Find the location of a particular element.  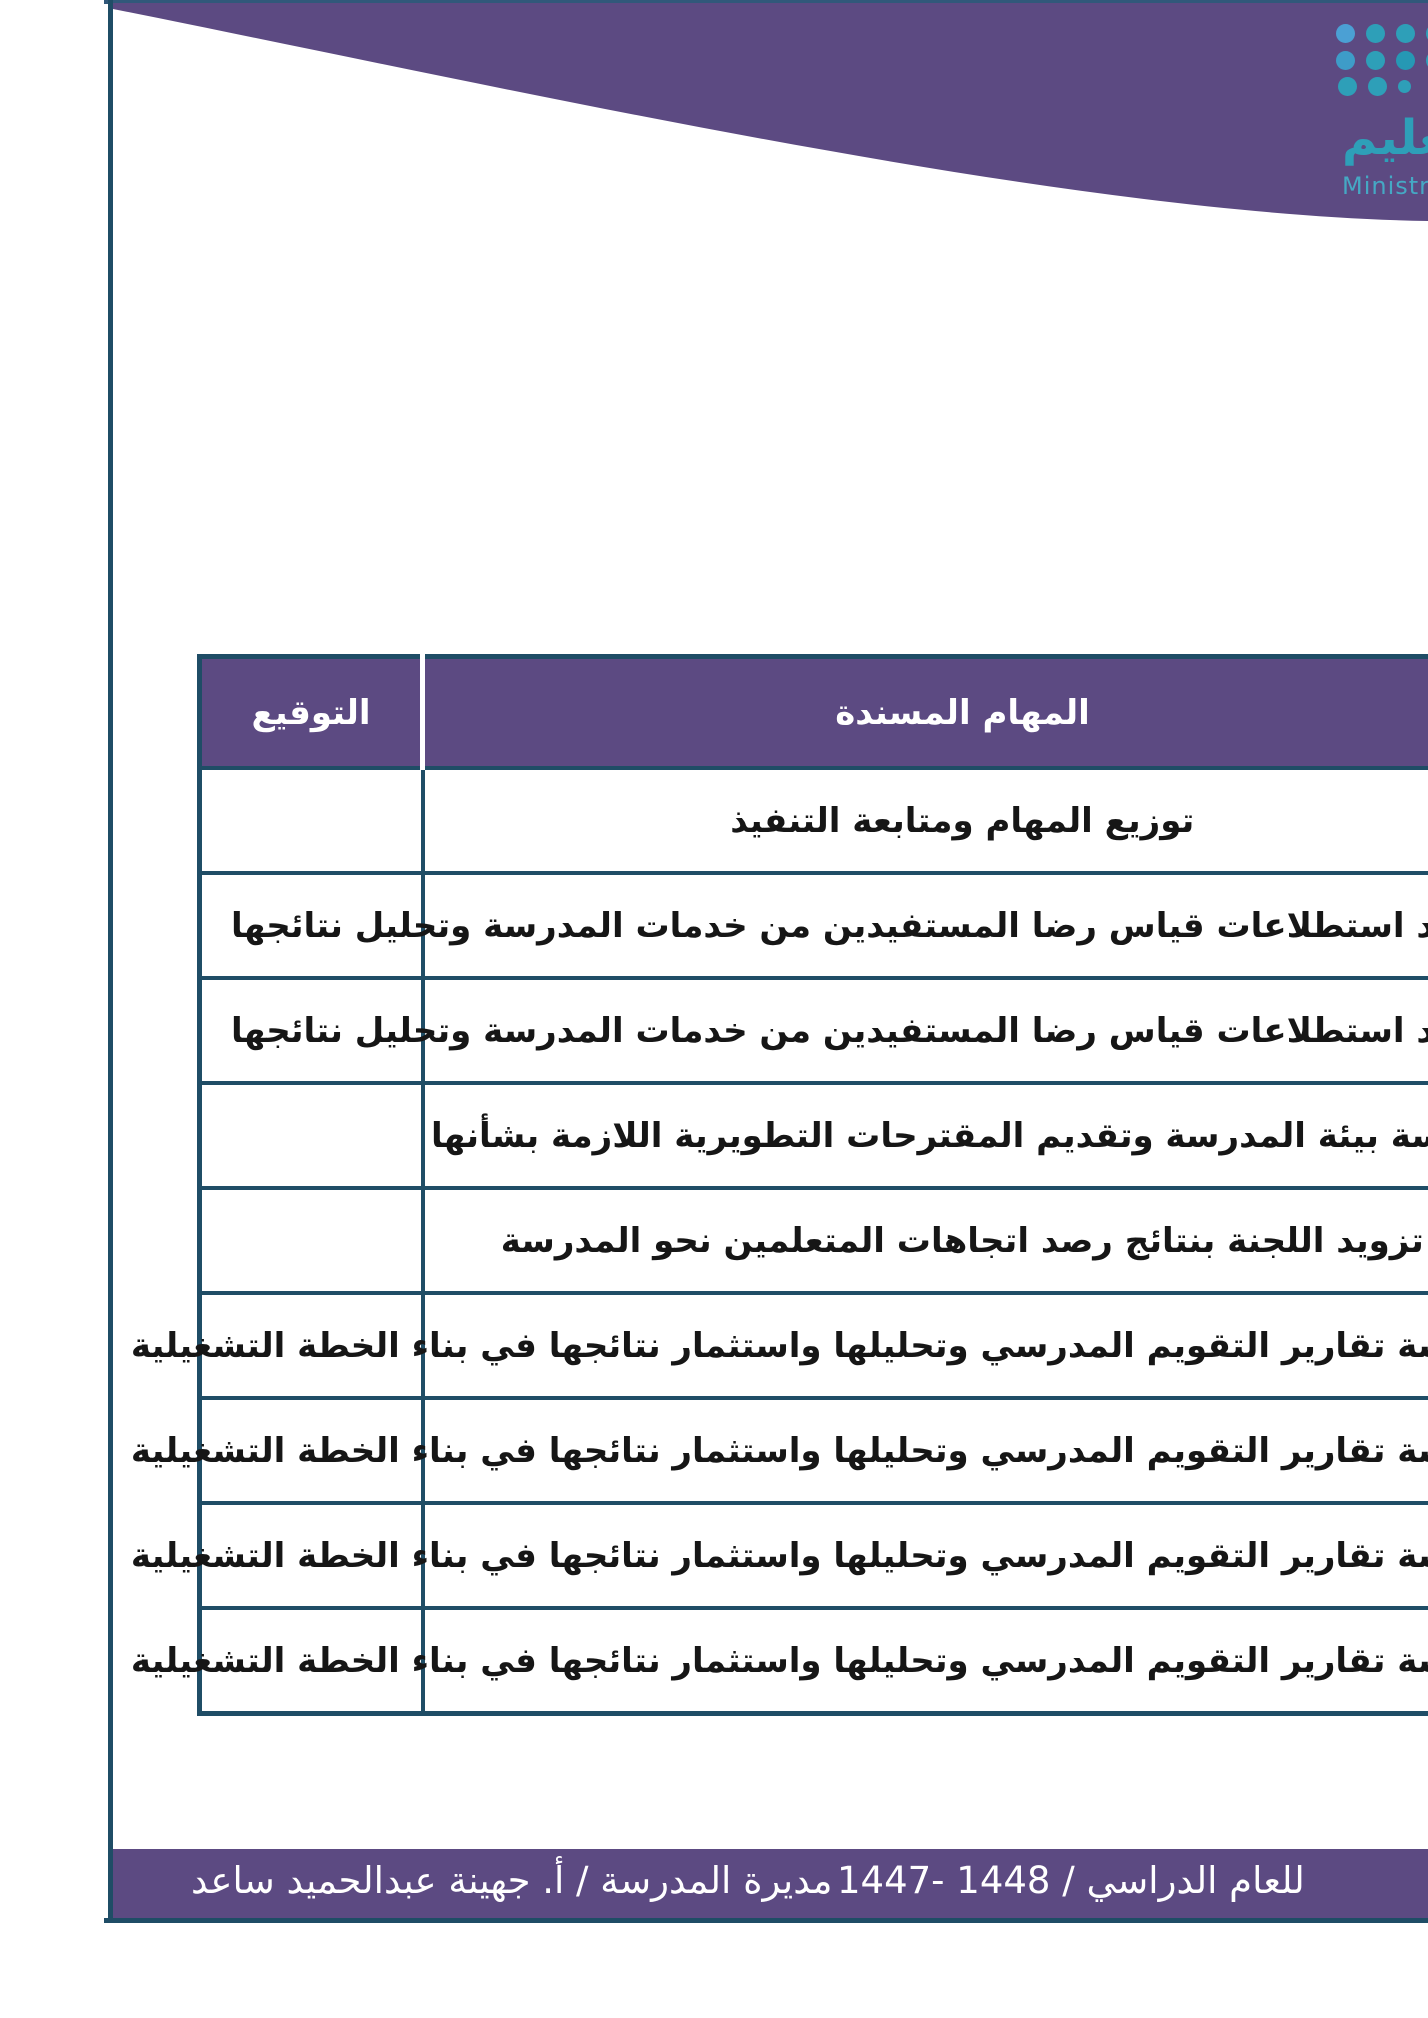

table-row: توزيع المهام ومتابعة التنفيذ is located at coordinates (812, 820).